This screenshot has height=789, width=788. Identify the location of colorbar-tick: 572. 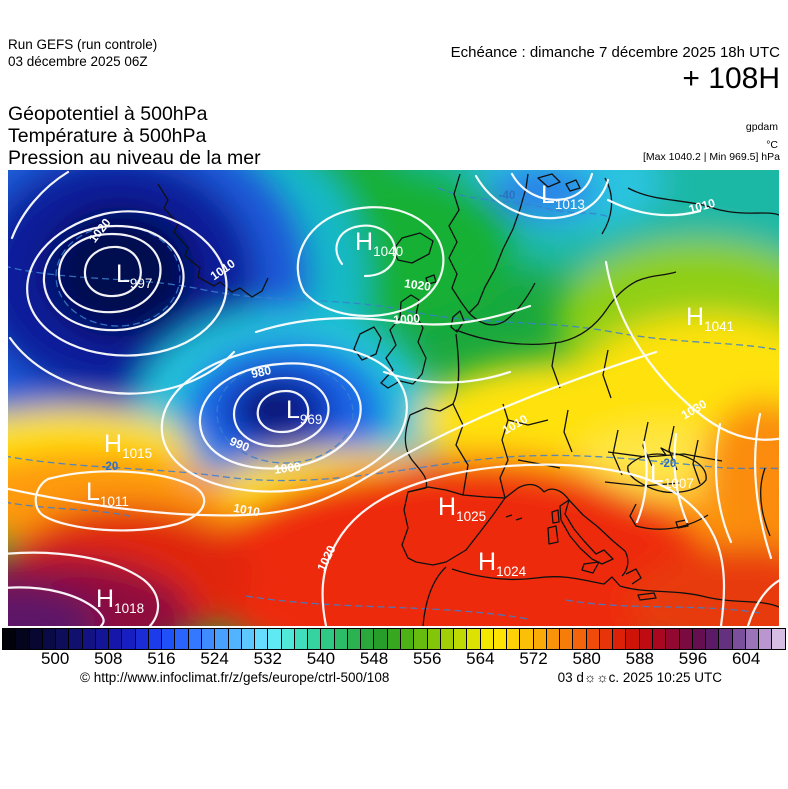
(533, 658).